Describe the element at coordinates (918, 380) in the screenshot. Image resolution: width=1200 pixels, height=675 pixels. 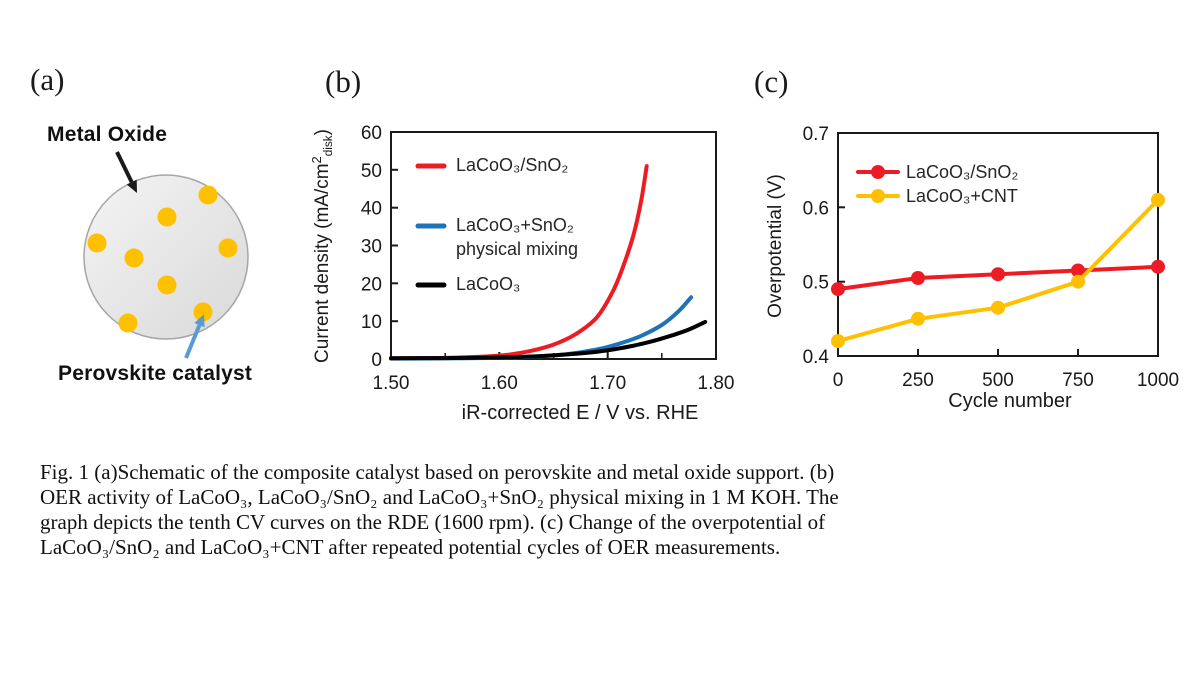
I see `x-tick-label: 250` at that location.